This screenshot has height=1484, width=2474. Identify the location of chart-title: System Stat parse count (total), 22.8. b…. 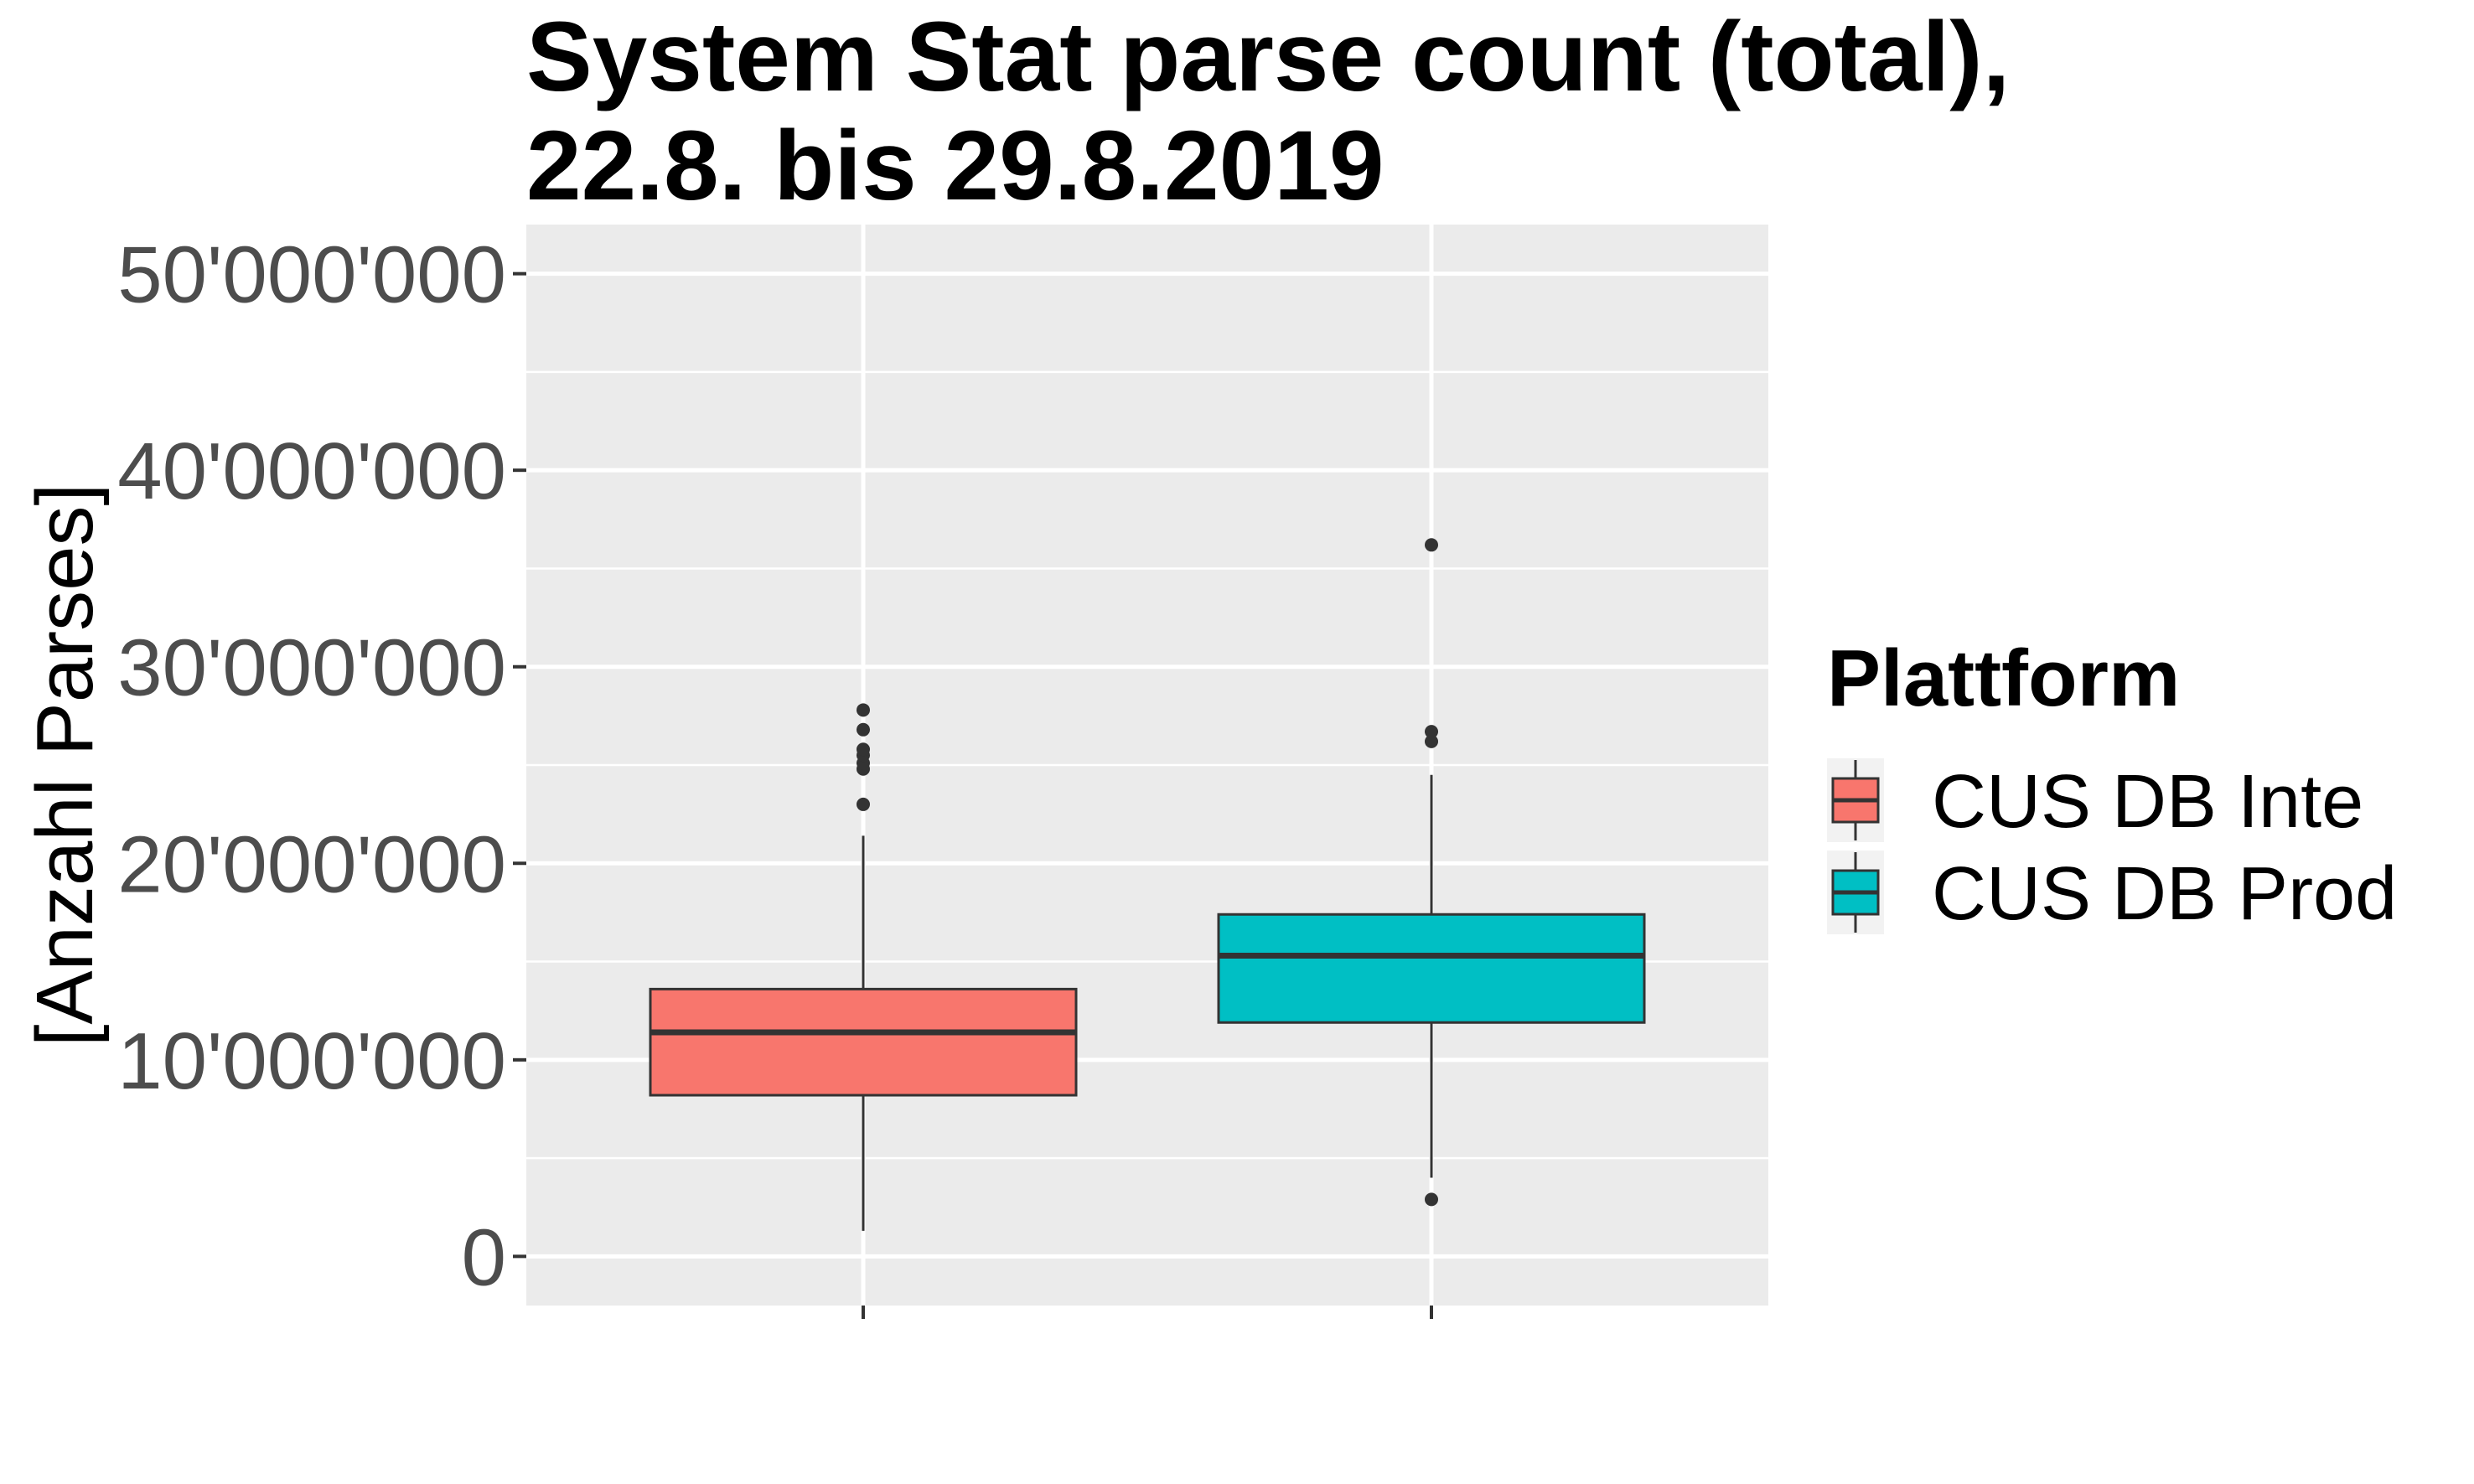
(1268, 112).